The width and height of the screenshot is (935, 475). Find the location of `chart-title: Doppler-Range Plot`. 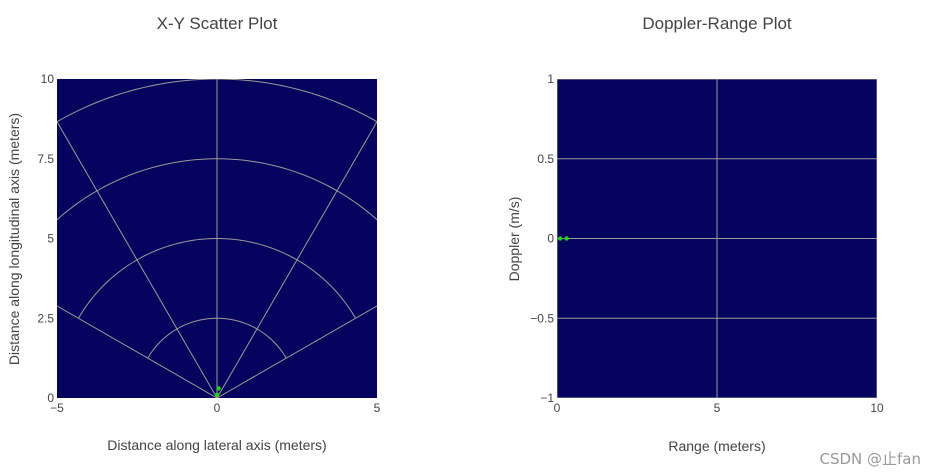

chart-title: Doppler-Range Plot is located at coordinates (717, 23).